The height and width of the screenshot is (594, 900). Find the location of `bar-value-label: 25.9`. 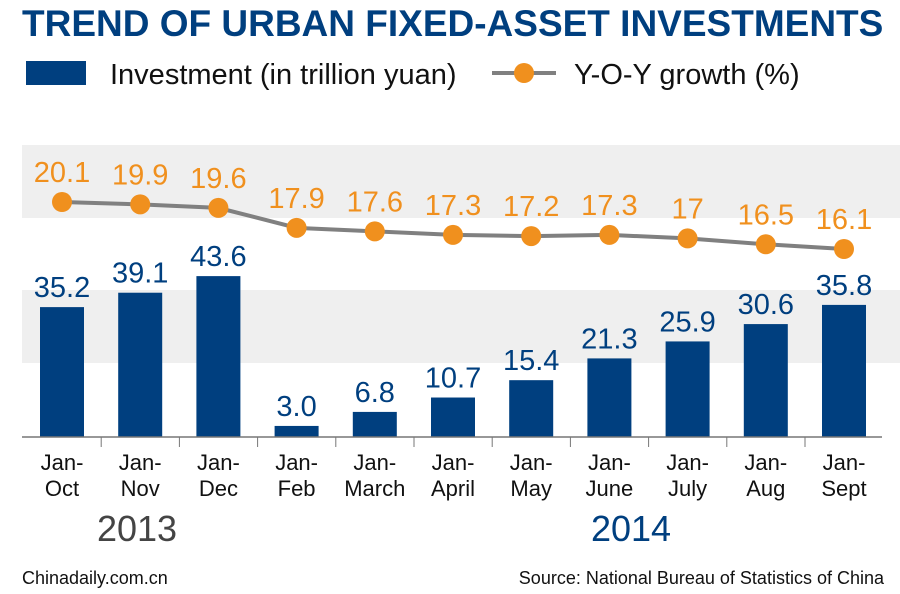

bar-value-label: 25.9 is located at coordinates (687, 322).